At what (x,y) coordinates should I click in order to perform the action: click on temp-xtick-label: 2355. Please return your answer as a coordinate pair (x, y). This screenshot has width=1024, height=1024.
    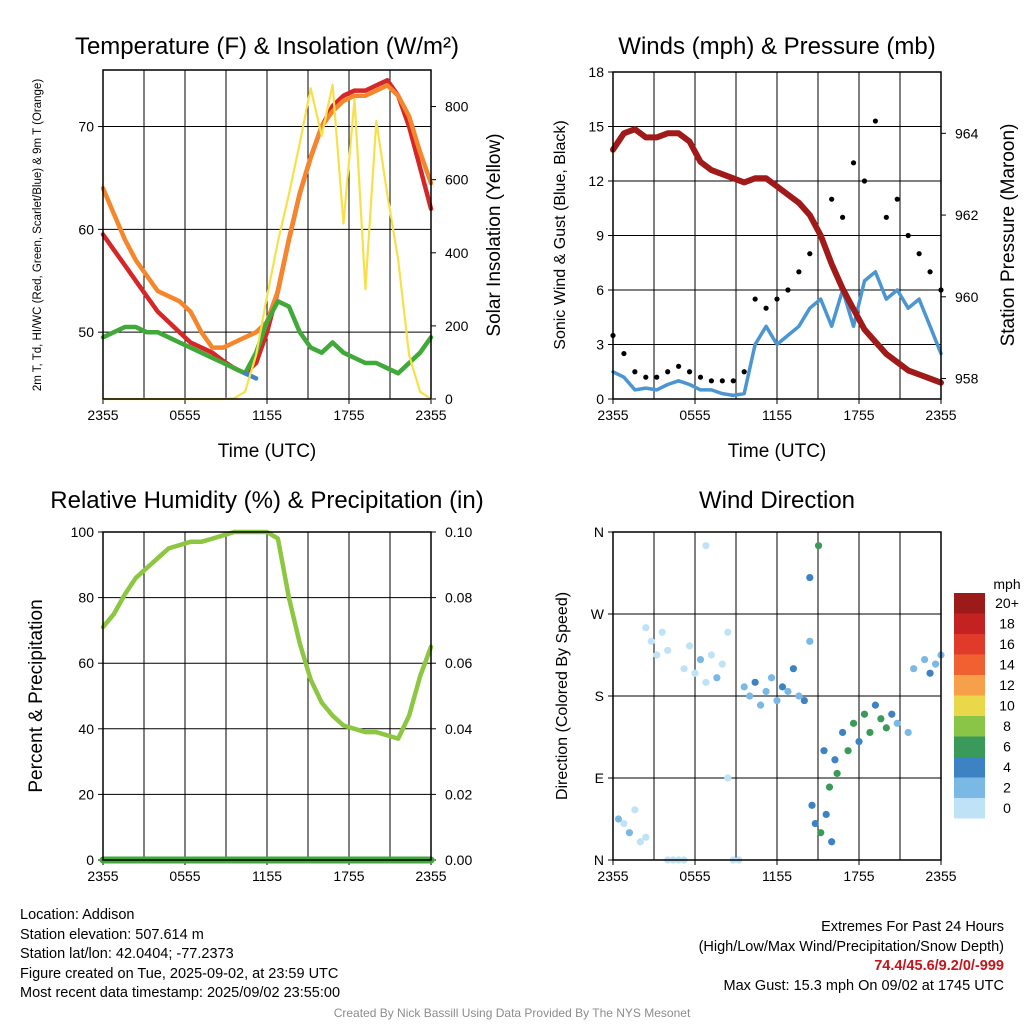
    Looking at the image, I should click on (430, 415).